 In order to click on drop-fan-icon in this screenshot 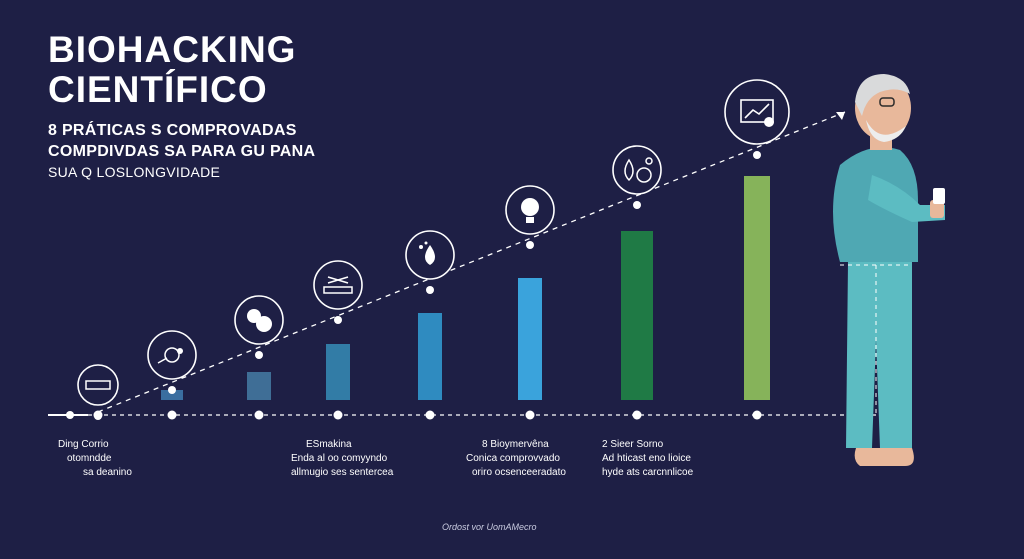, I will do `click(637, 170)`.